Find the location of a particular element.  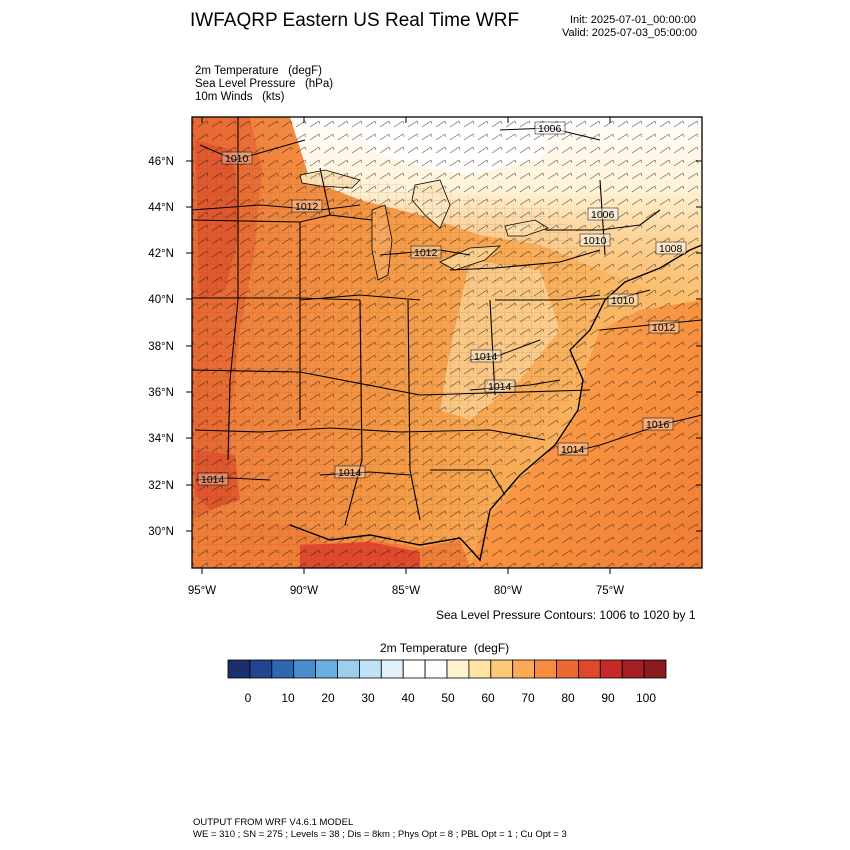

pressure-label: 1008 is located at coordinates (671, 248).